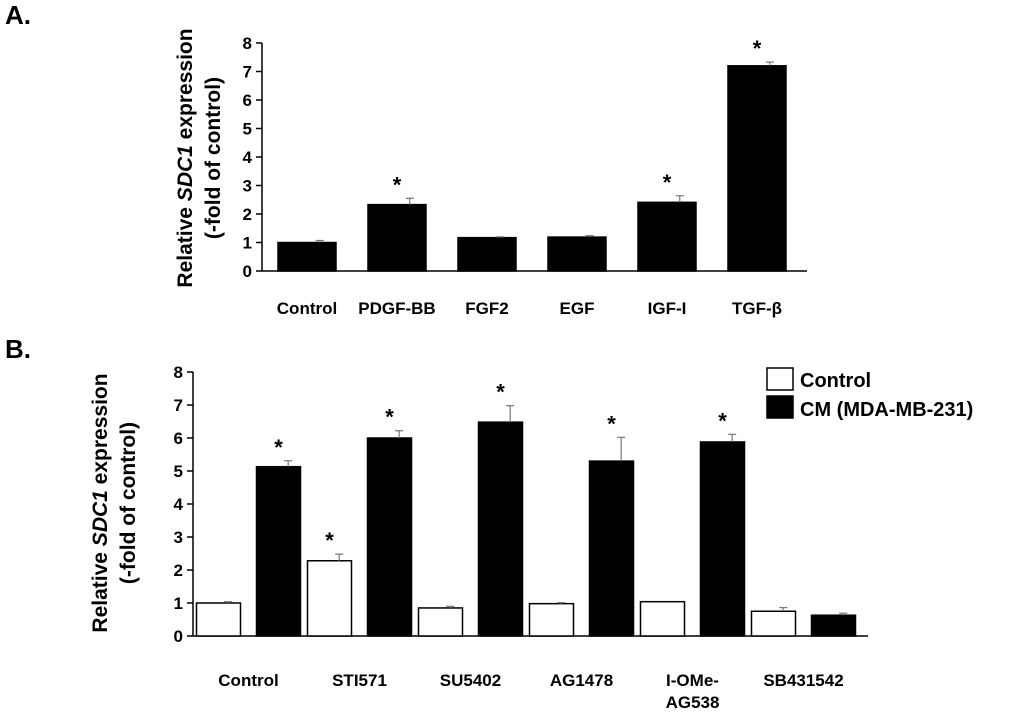  What do you see at coordinates (396, 308) in the screenshot?
I see `panel-a-category-label: PDGF-BB` at bounding box center [396, 308].